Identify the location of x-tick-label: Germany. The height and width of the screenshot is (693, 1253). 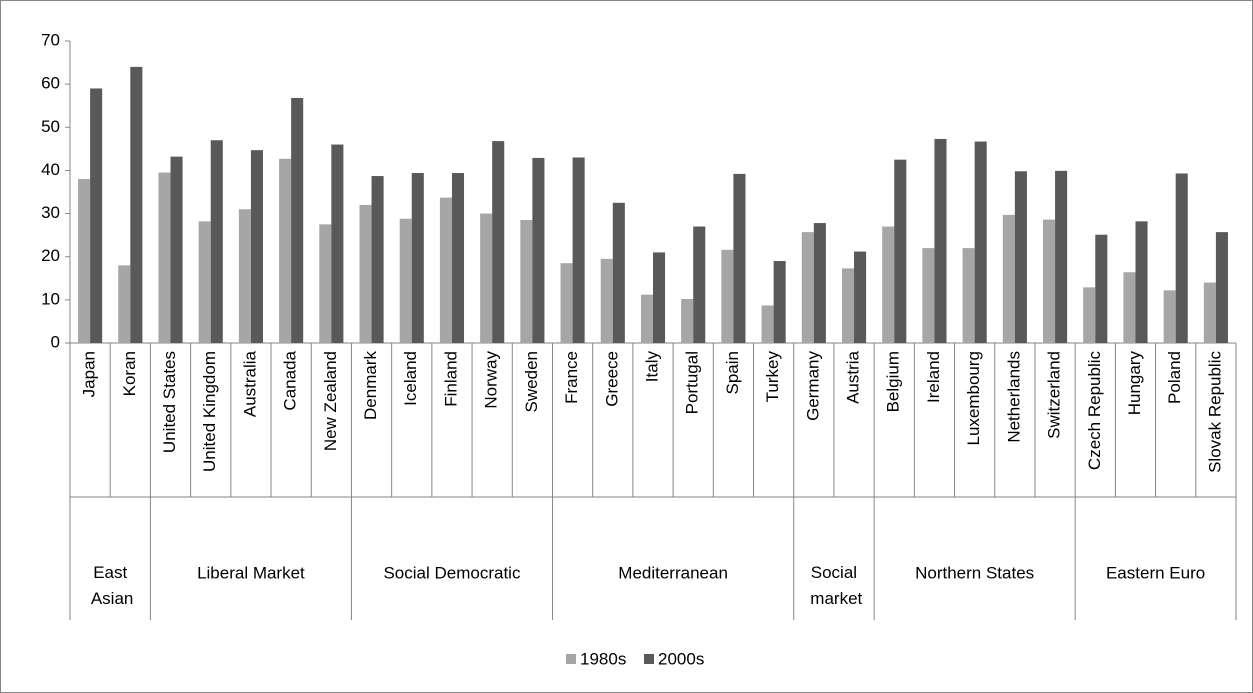
(812, 386).